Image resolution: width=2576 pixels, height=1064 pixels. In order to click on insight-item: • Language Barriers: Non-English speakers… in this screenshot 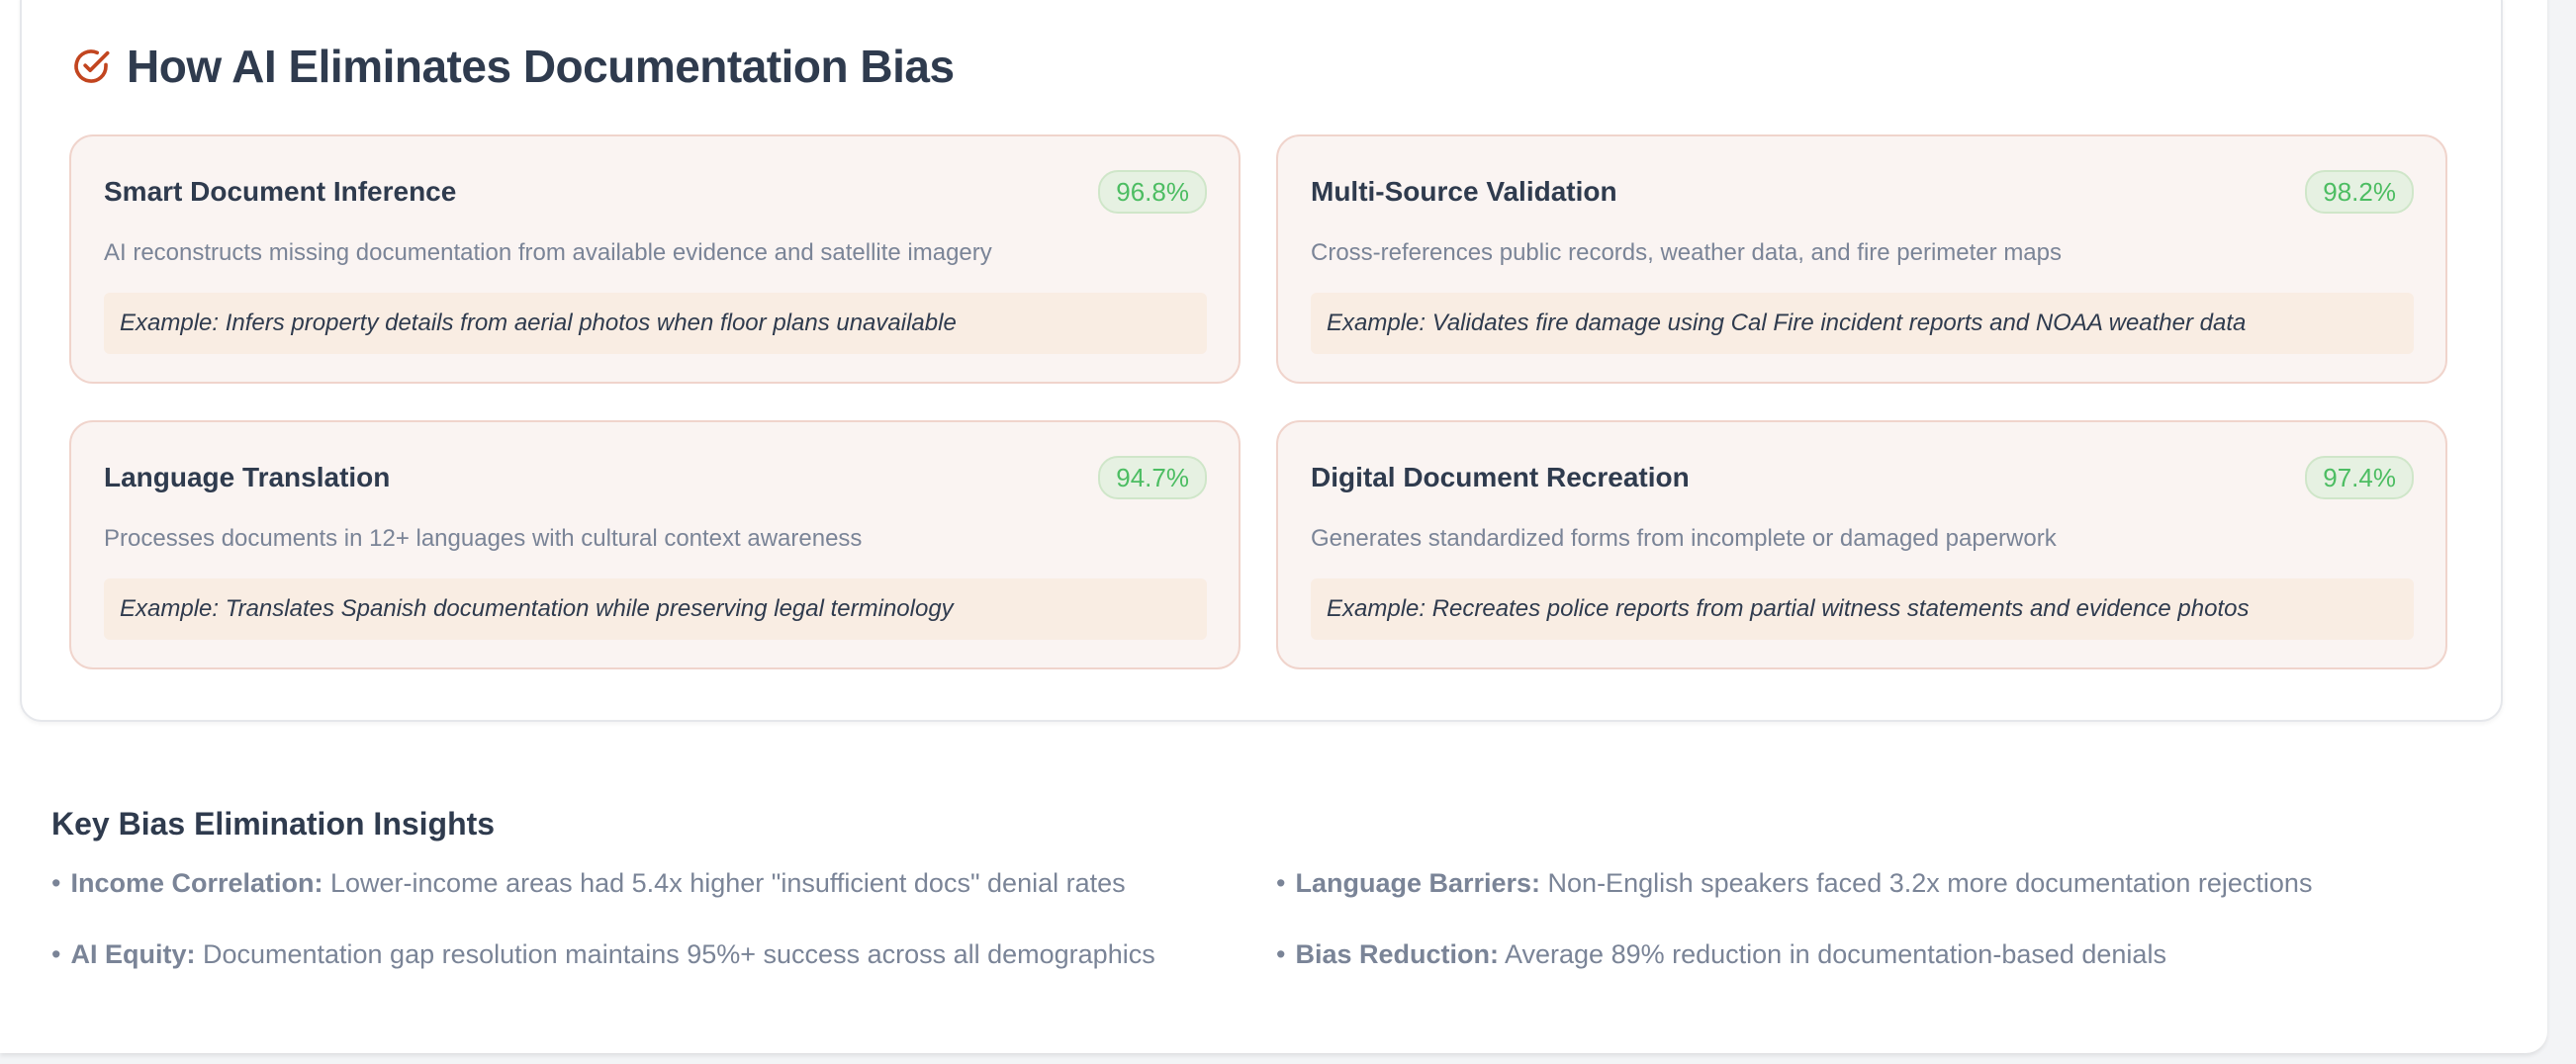, I will do `click(1794, 883)`.